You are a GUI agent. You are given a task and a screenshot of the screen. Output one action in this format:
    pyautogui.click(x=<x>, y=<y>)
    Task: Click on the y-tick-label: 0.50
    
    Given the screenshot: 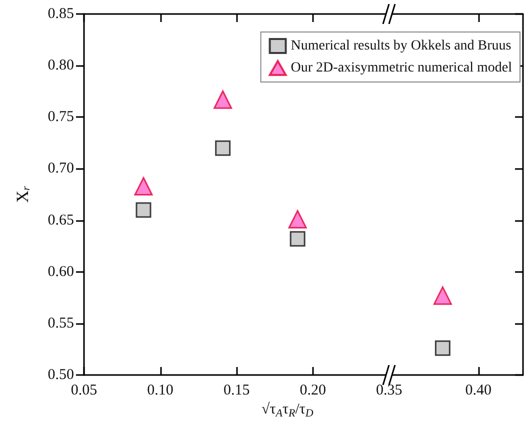 What is the action you would take?
    pyautogui.click(x=61, y=375)
    